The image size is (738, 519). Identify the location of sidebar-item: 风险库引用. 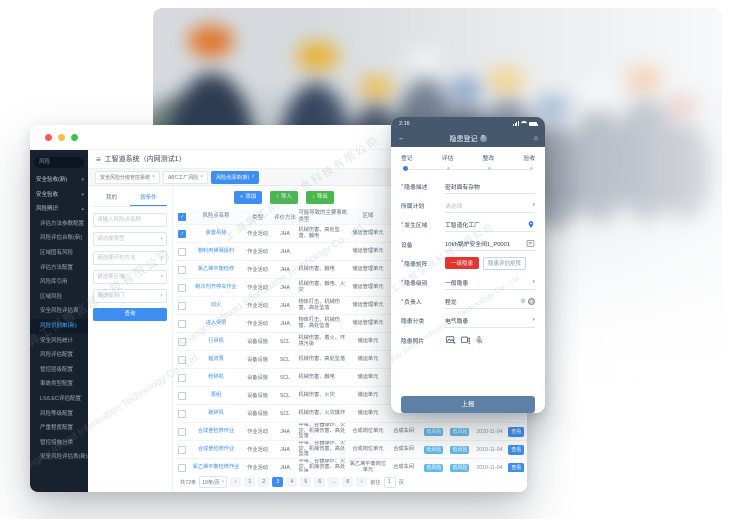
(54, 282).